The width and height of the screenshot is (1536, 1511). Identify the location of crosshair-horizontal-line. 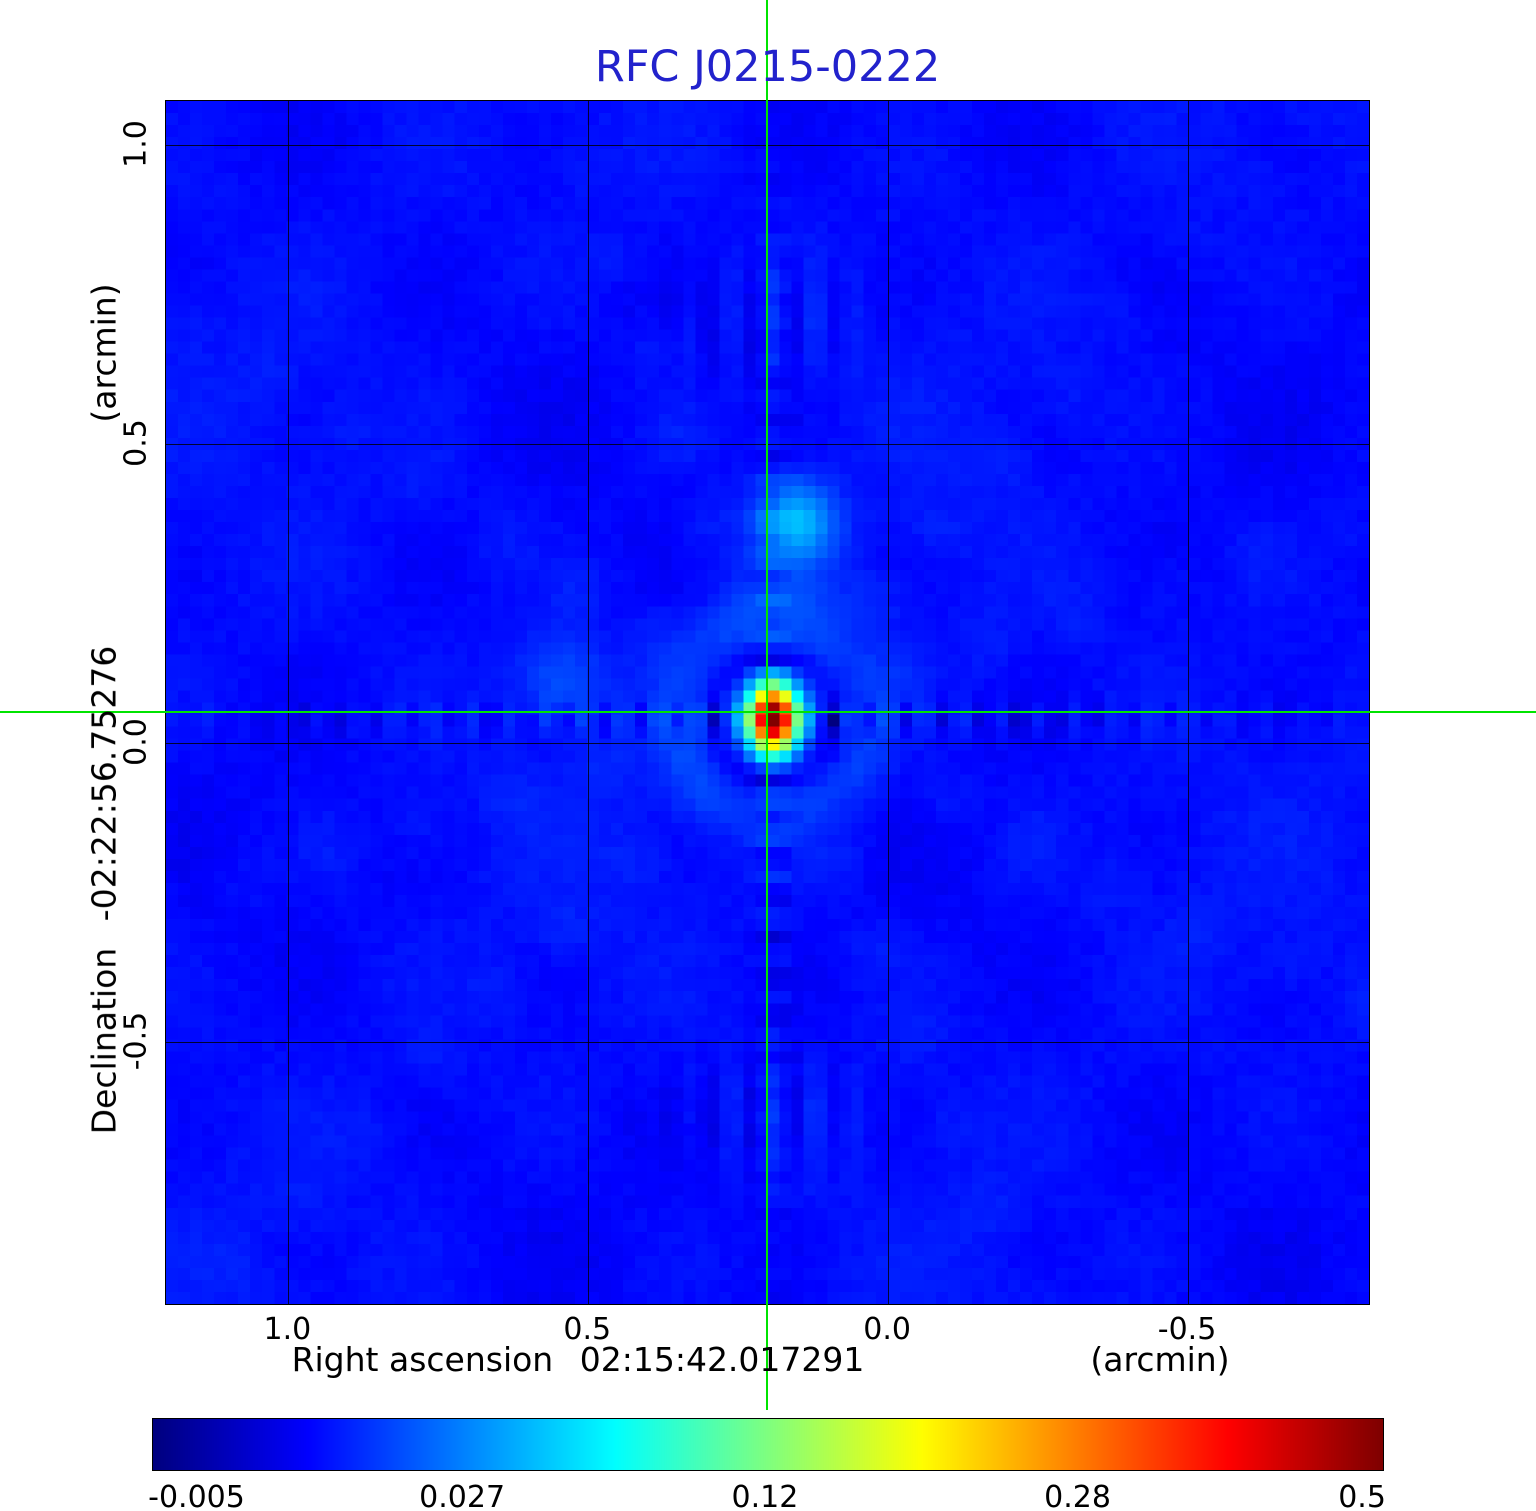
(768, 712).